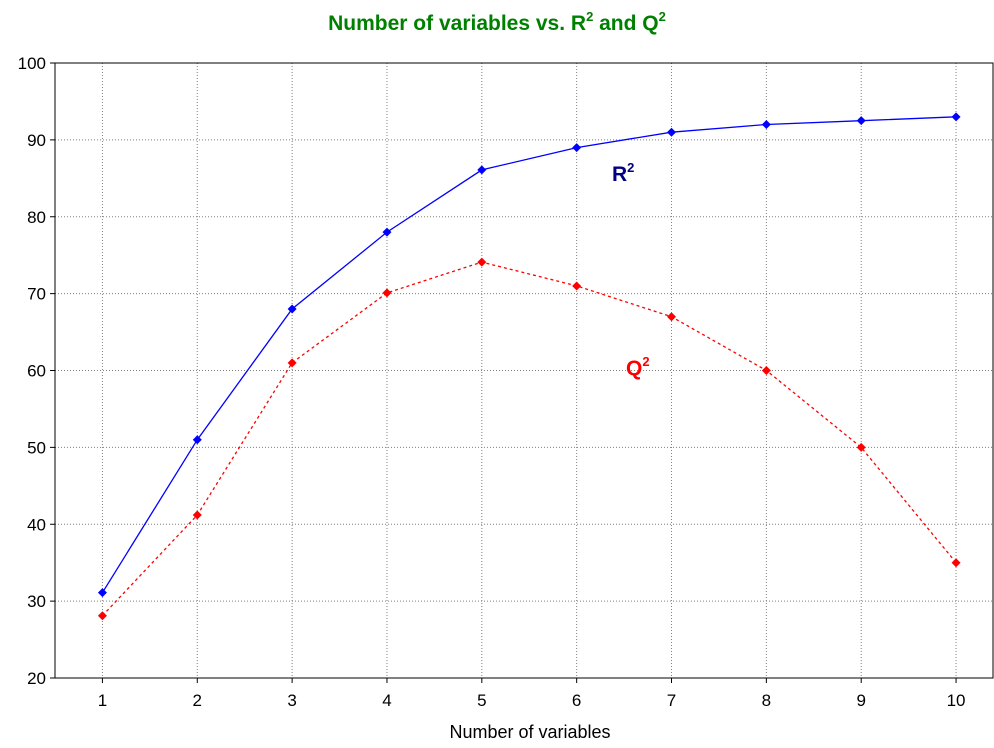  I want to click on y-tick-label: 40, so click(36, 524).